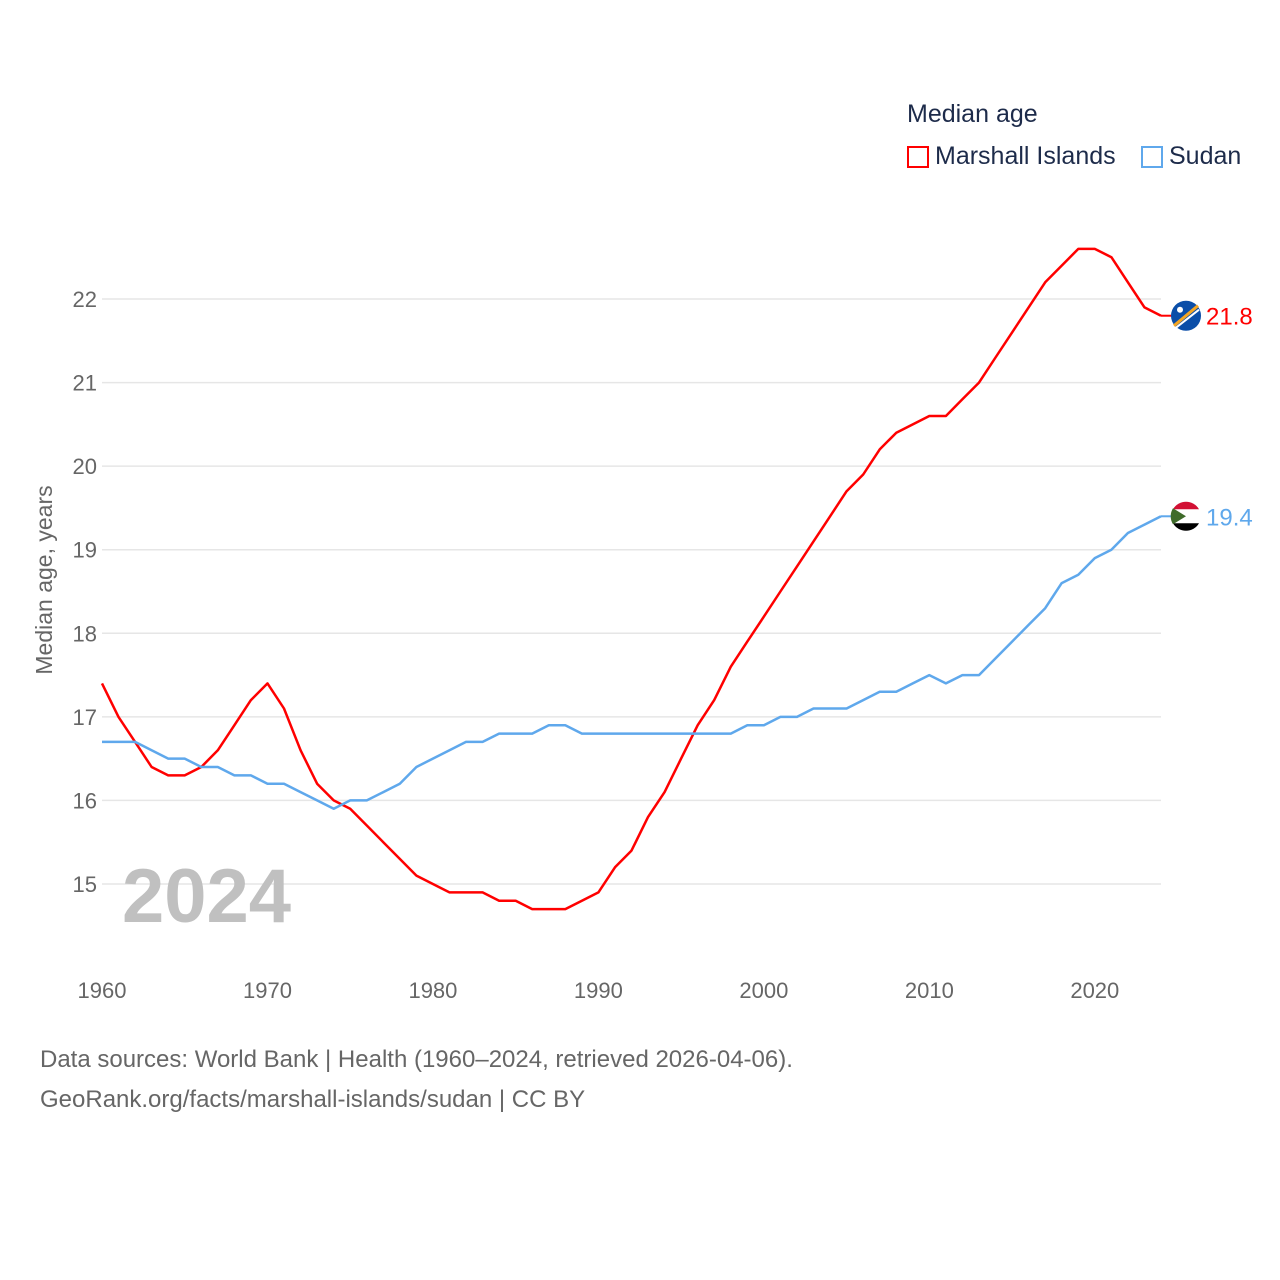  I want to click on x-tick-label: 1980, so click(432, 990).